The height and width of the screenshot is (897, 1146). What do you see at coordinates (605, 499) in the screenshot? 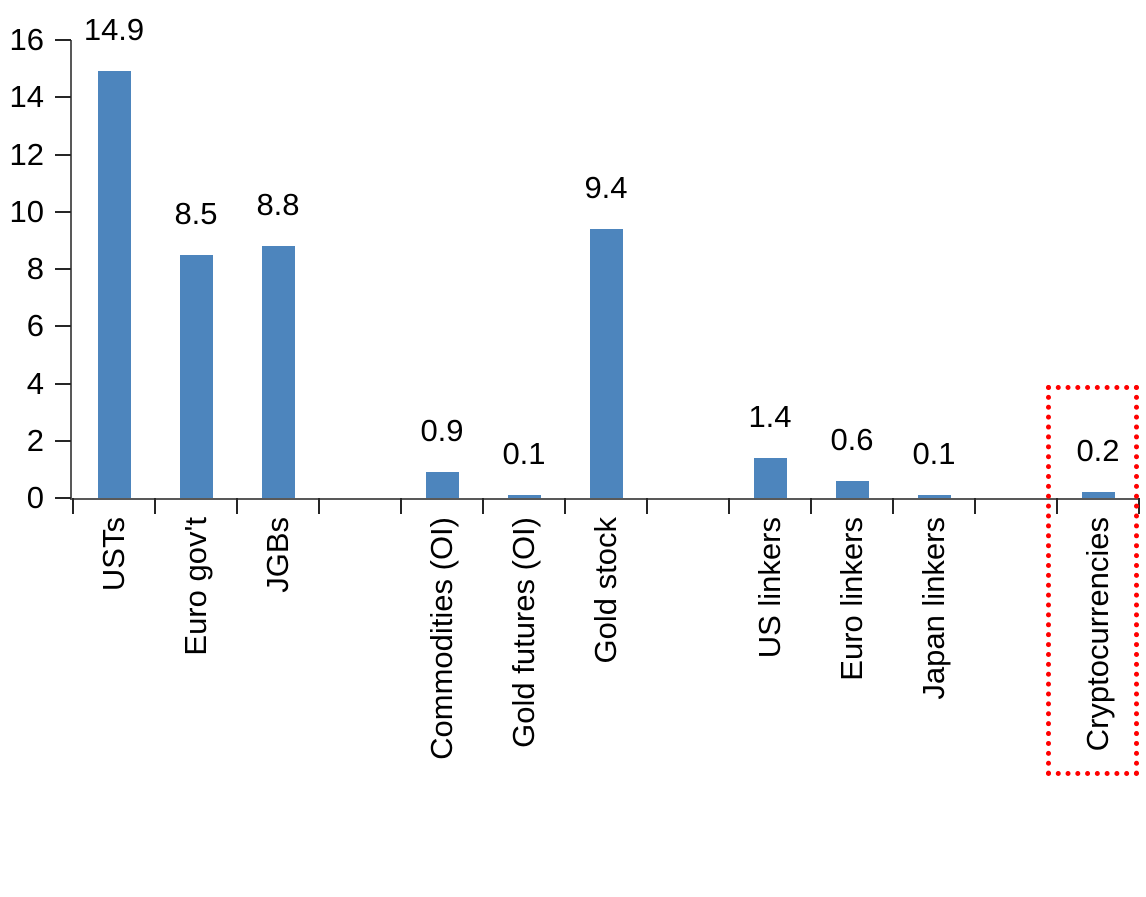
I see `x-axis-line` at bounding box center [605, 499].